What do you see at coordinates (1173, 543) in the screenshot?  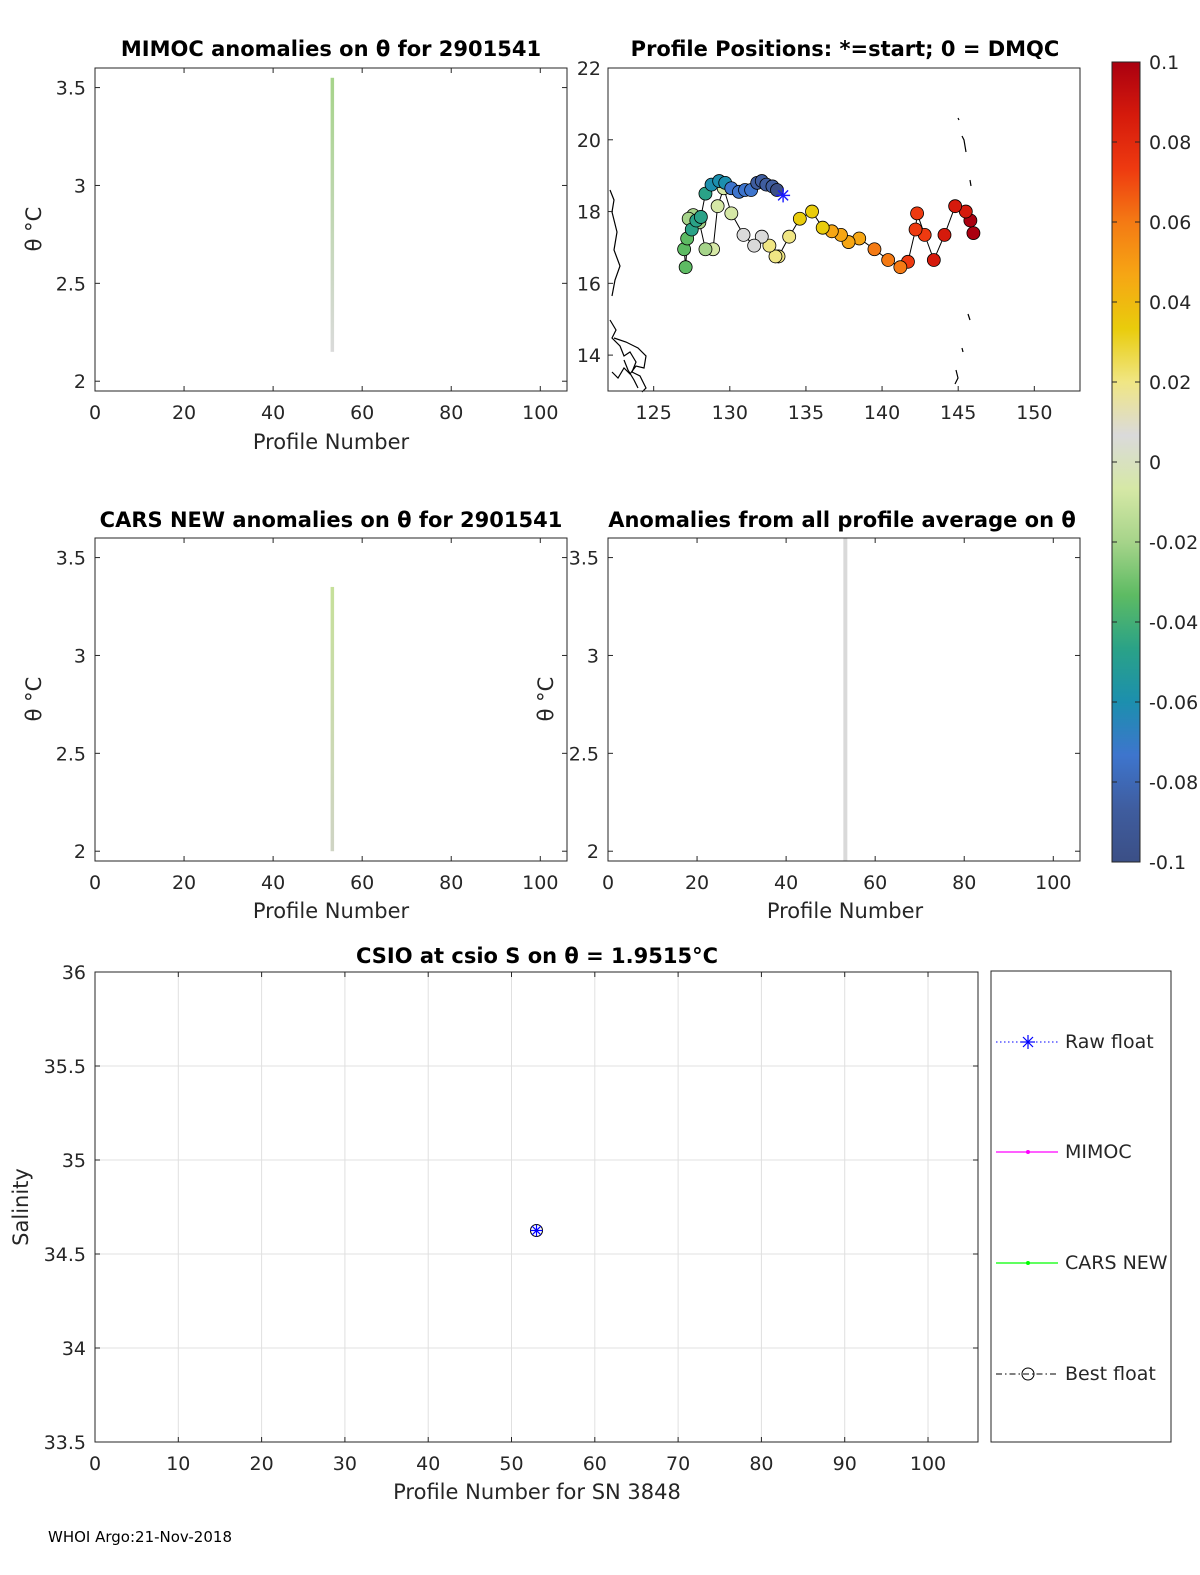 I see `colorbar-tick-label: -0.02` at bounding box center [1173, 543].